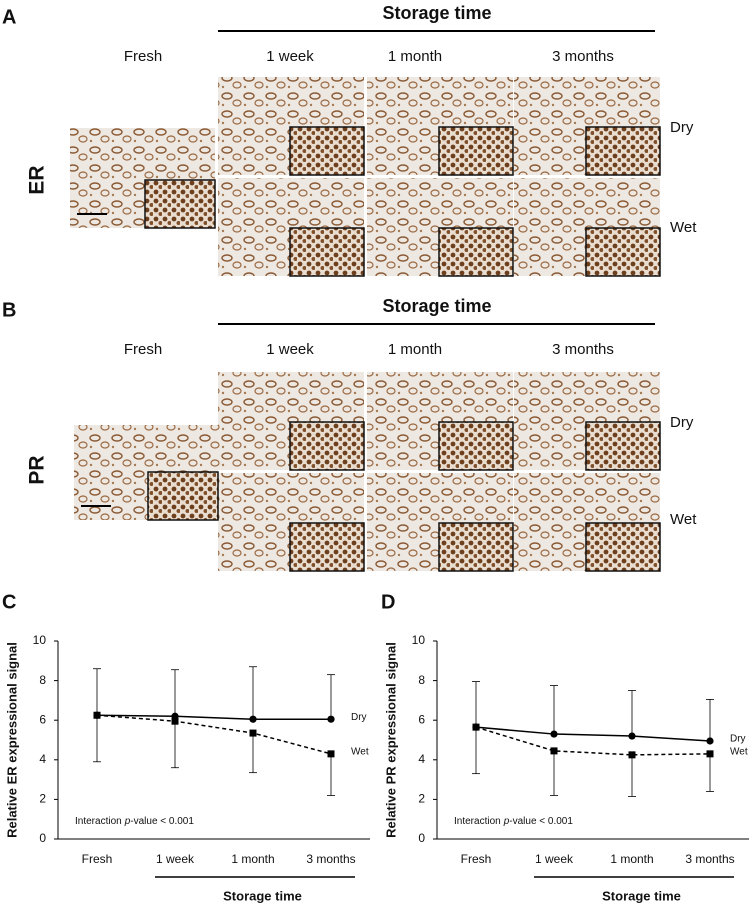 This screenshot has height=911, width=752. What do you see at coordinates (9, 17) in the screenshot?
I see `panel-letter: A` at bounding box center [9, 17].